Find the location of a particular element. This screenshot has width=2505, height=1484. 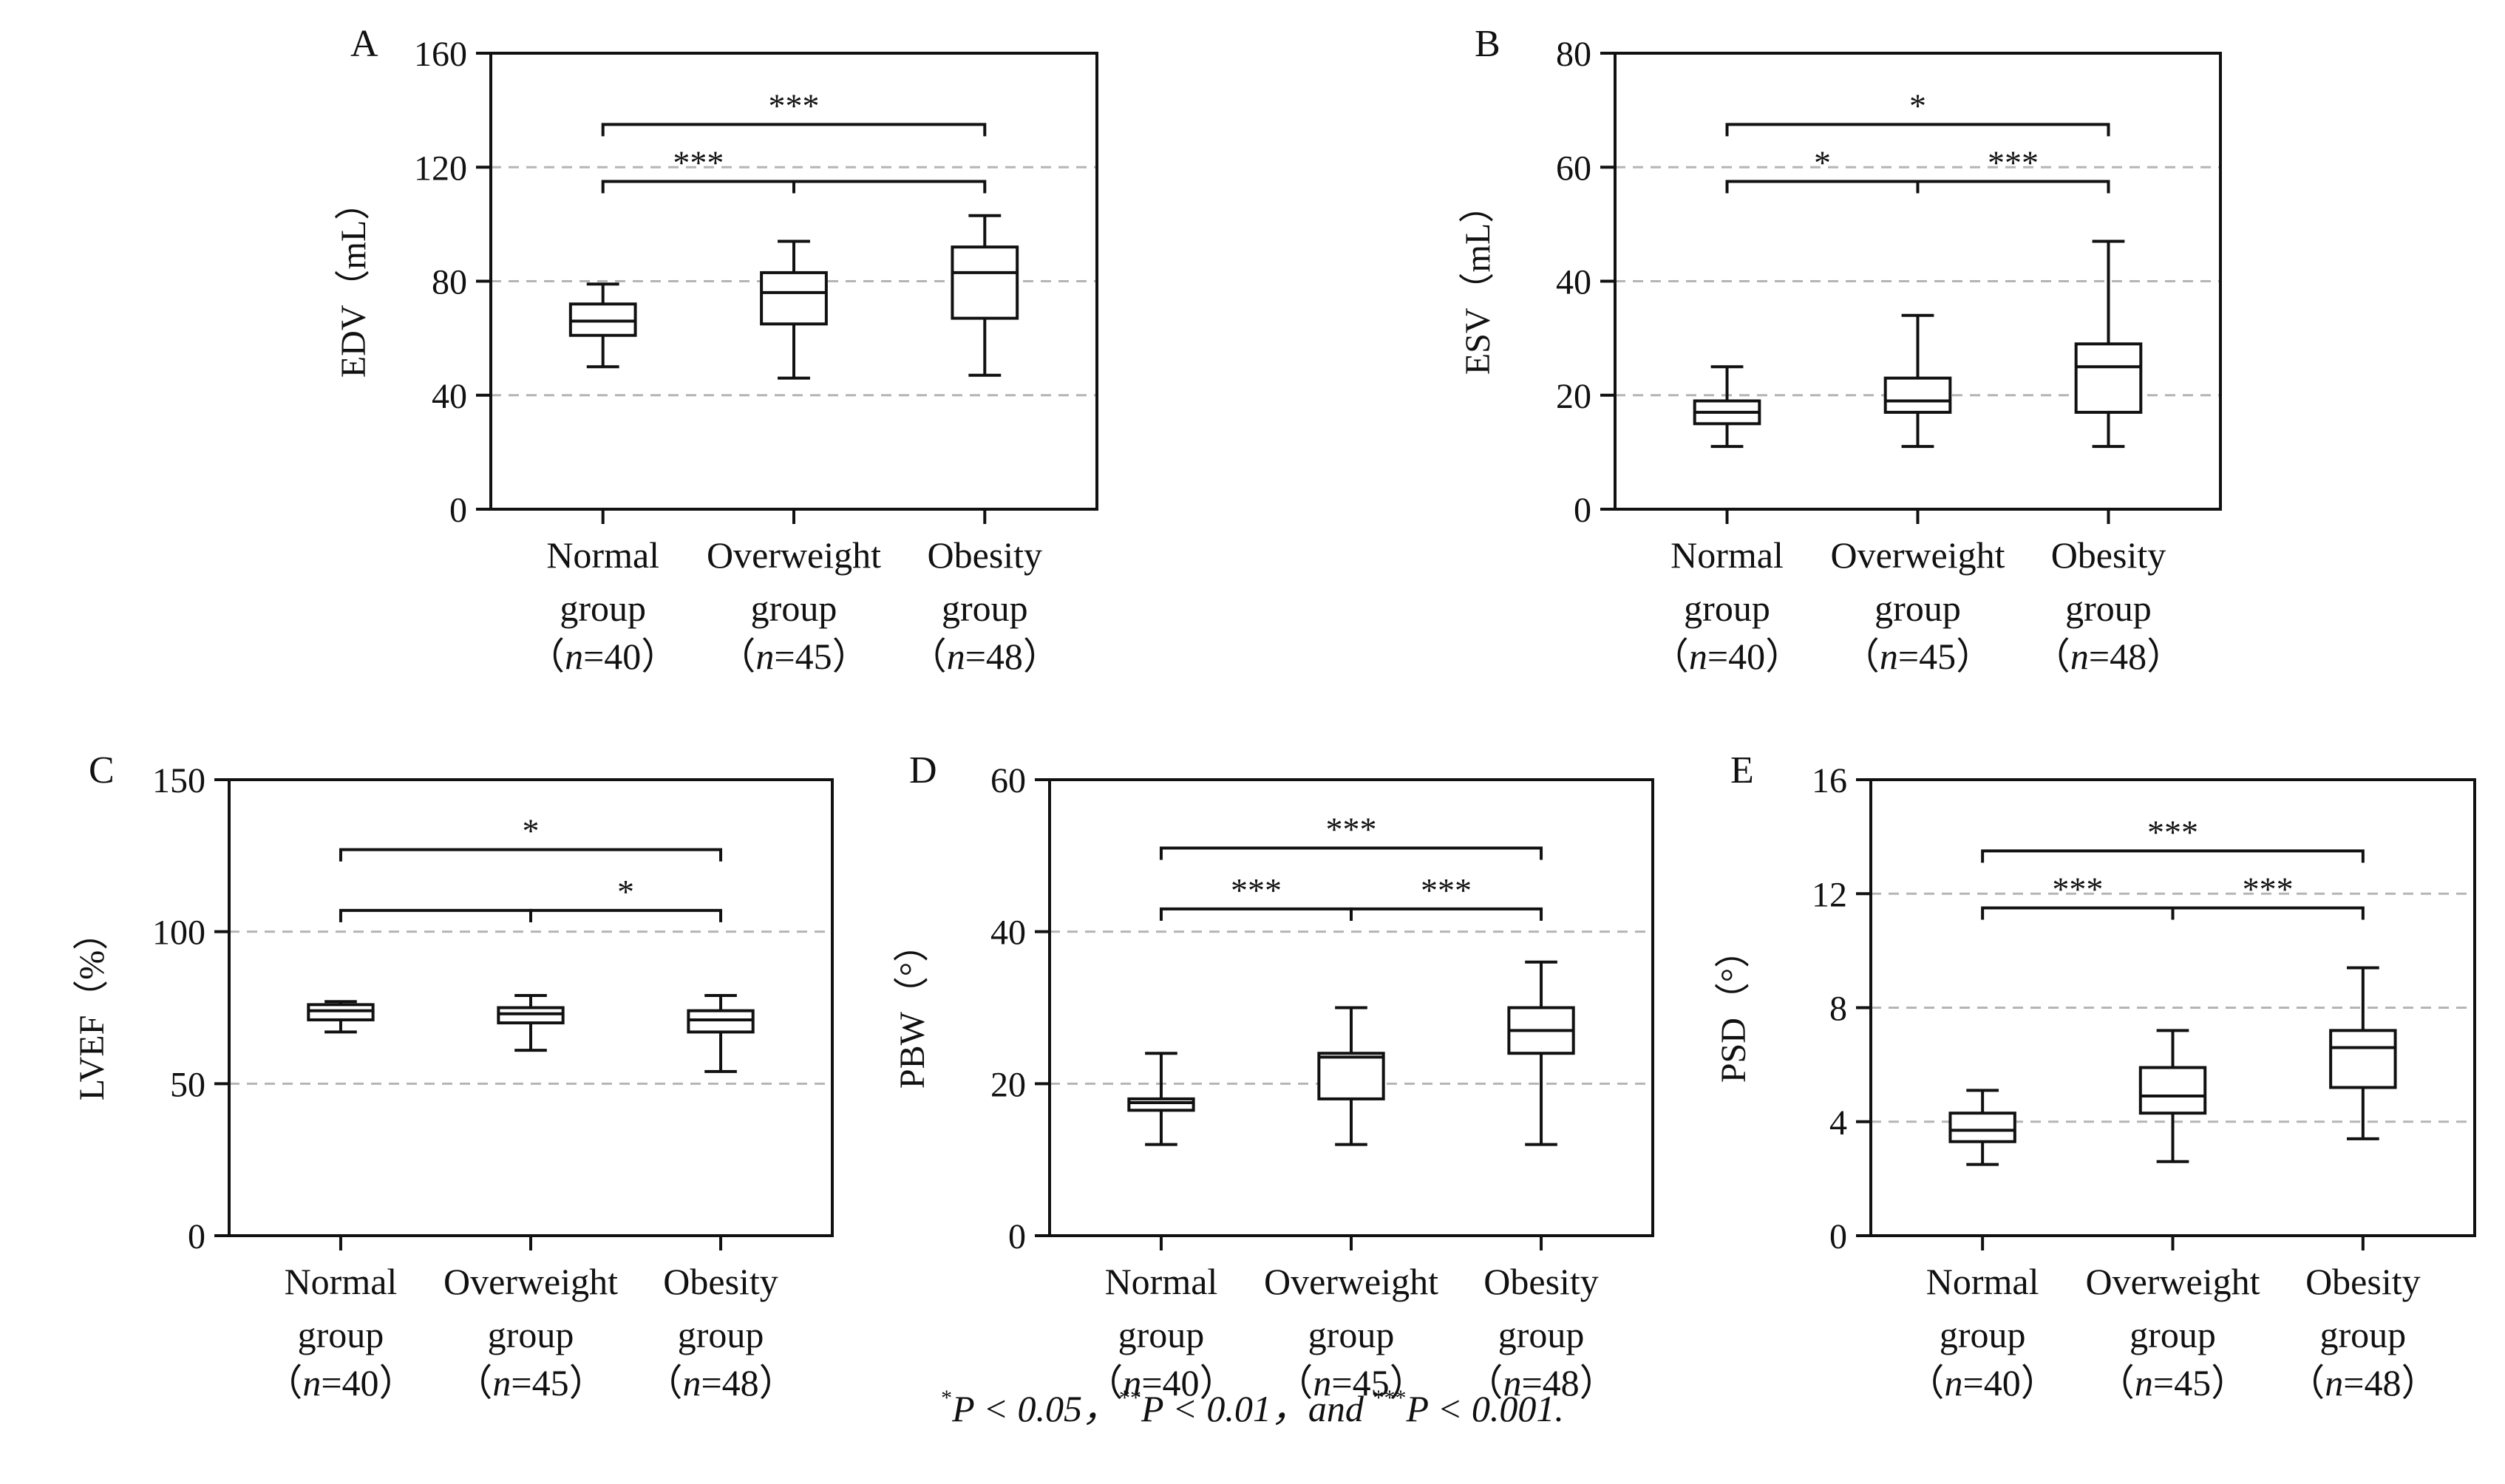

y-tick-label: 12 is located at coordinates (1829, 894).